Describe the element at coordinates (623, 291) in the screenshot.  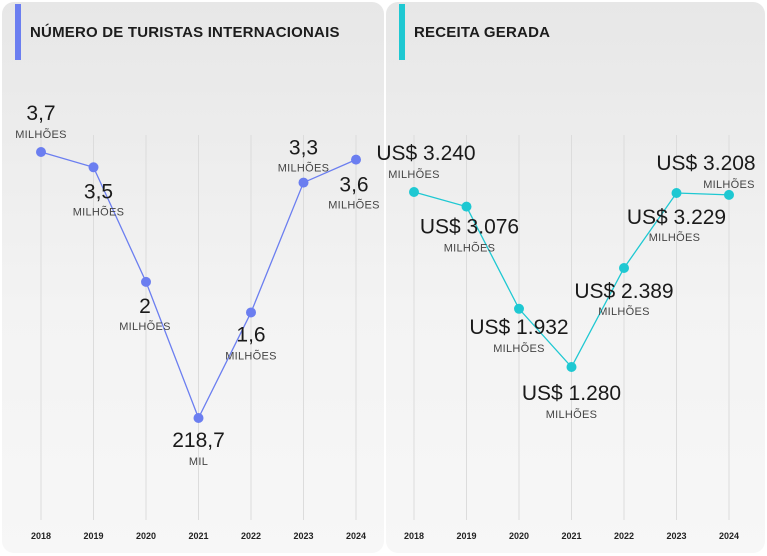
I see `revenue-value-label-2022: US$ 2.389` at that location.